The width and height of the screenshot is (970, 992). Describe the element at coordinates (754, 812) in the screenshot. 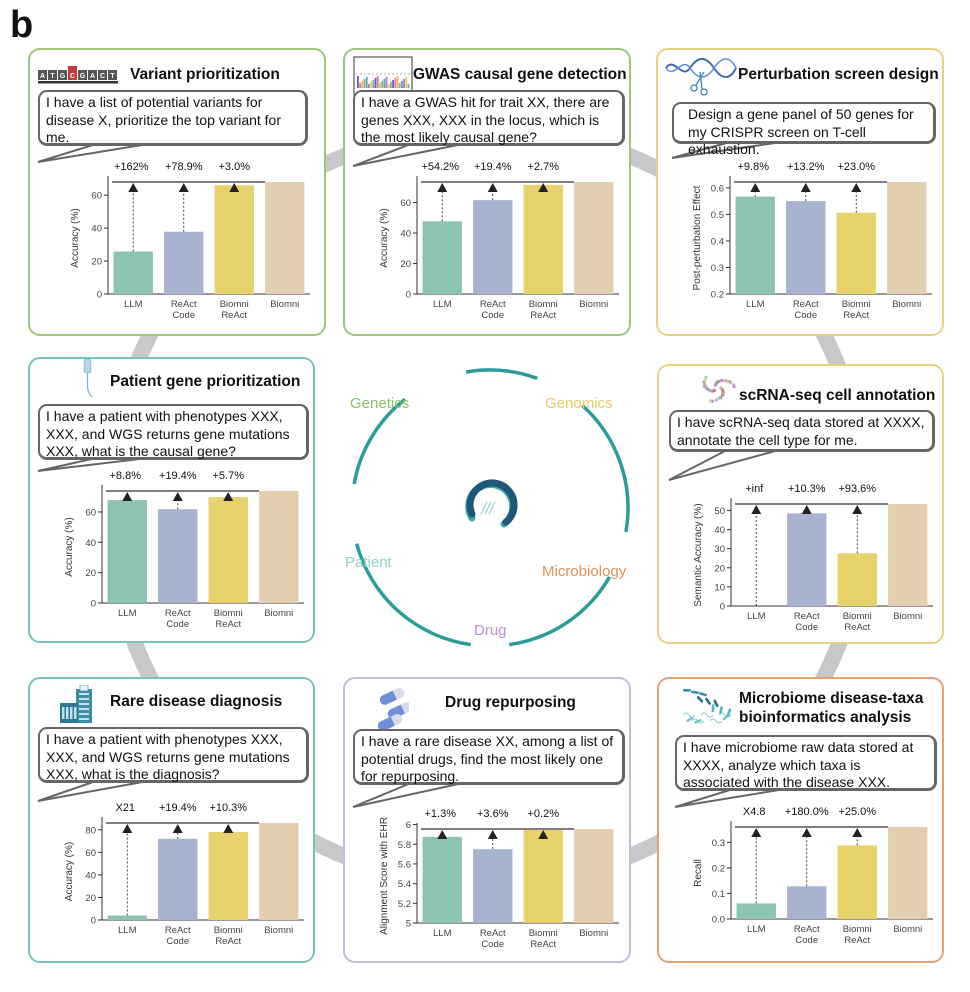

I see `improvement-label: X4.8` at that location.